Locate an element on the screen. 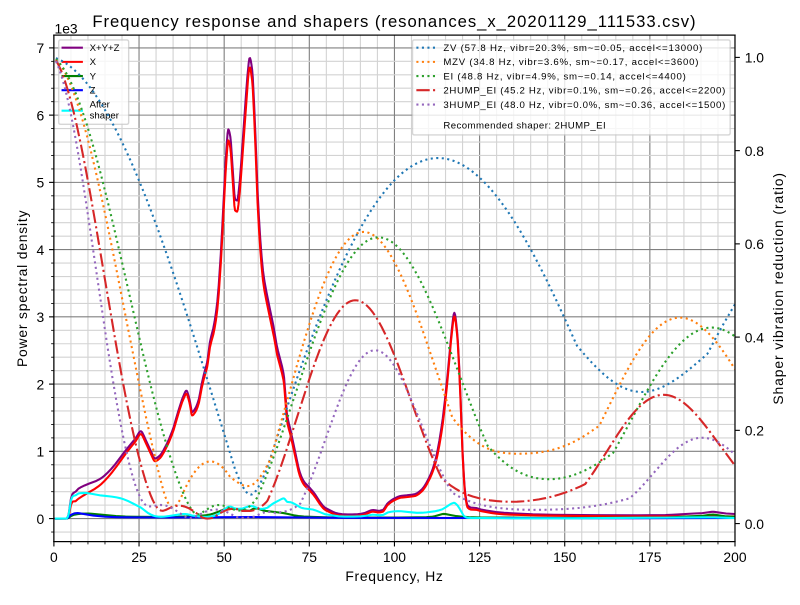  svg-text: 150 is located at coordinates (564, 557).